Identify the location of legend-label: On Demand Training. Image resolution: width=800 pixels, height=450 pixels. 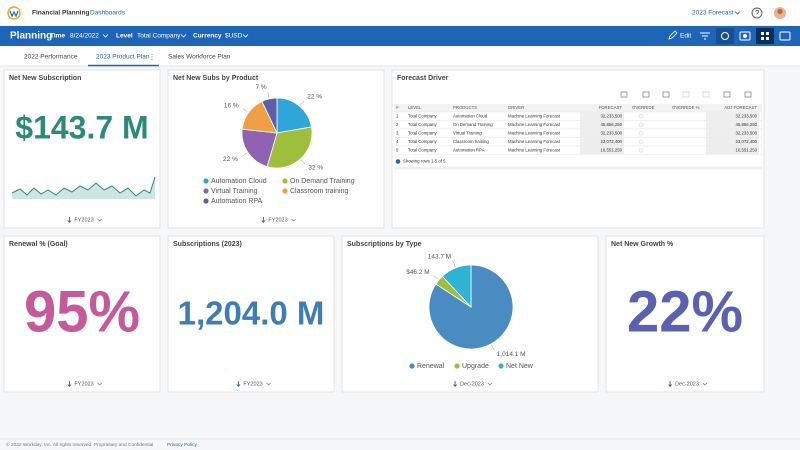
(322, 181).